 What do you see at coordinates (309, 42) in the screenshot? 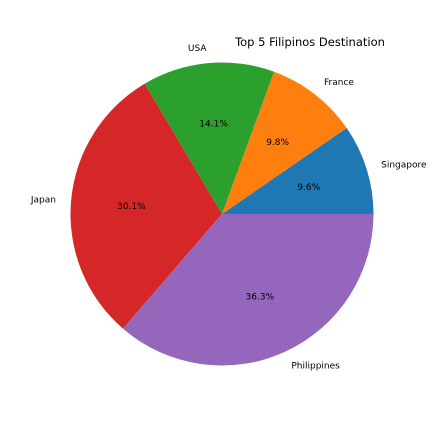
I see `chart-title: Top 5 Filipinos Destination` at bounding box center [309, 42].